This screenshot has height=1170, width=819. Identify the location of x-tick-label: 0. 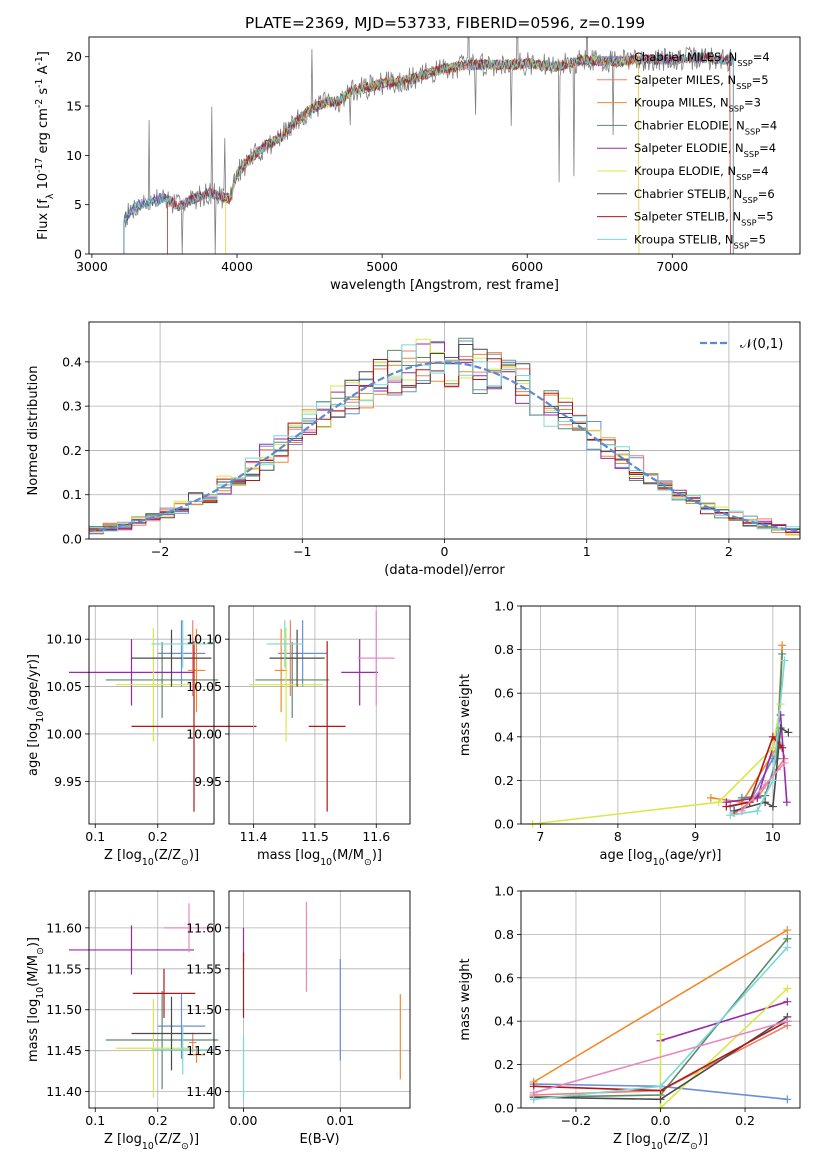
(445, 551).